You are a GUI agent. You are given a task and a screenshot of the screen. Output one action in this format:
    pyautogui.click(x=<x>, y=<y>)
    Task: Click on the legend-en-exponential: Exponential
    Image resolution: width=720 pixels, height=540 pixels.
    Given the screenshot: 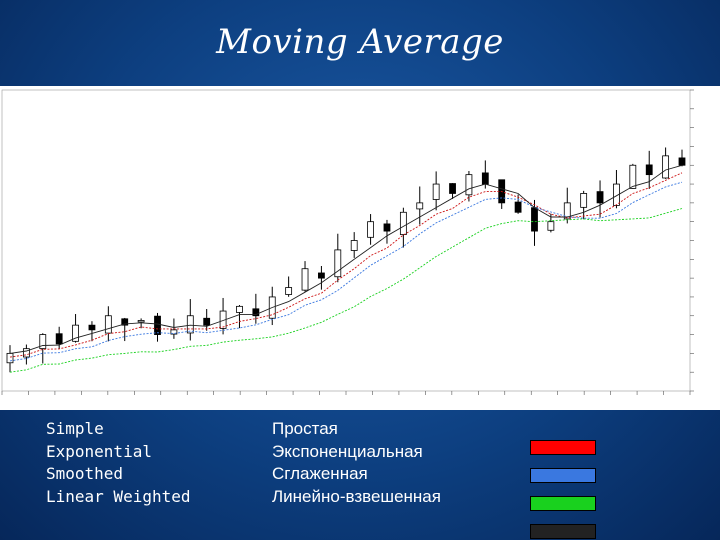 What is the action you would take?
    pyautogui.click(x=99, y=451)
    